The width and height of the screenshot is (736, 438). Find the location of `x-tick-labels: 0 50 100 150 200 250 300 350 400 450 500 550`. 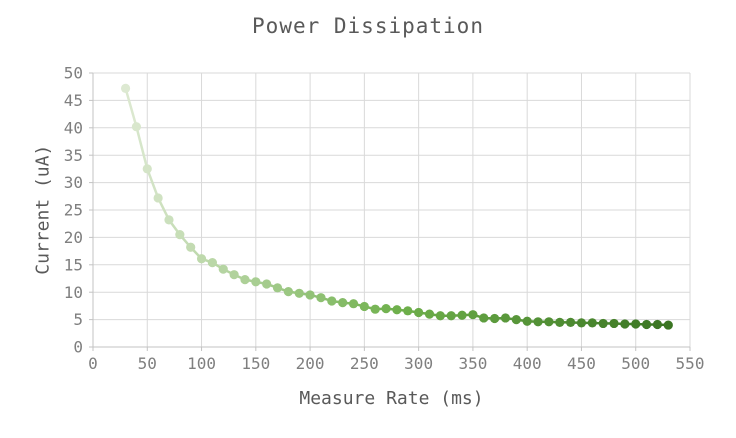

x-tick-labels: 0 50 100 150 200 250 300 350 400 450 500 550 is located at coordinates (396, 363).